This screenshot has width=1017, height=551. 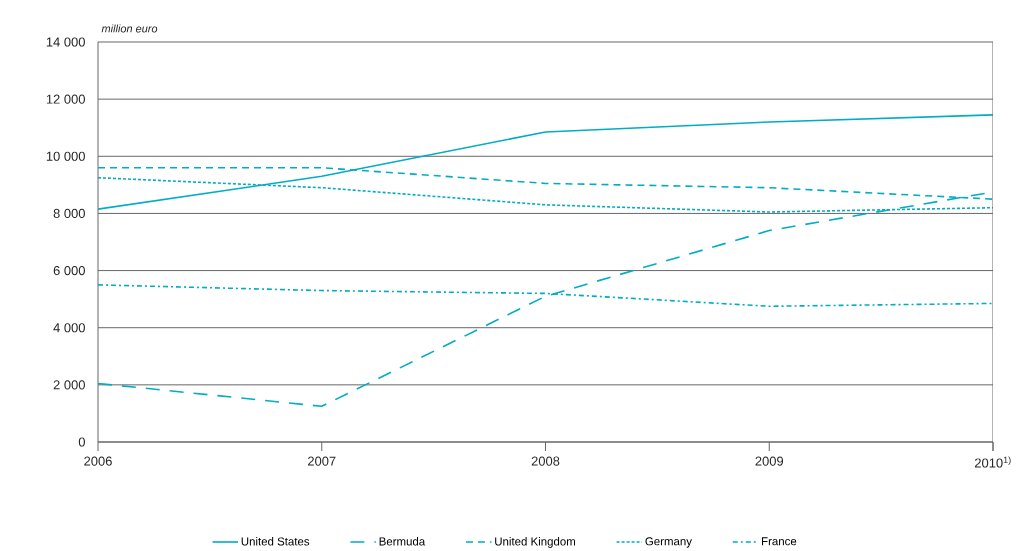 What do you see at coordinates (129, 28) in the screenshot?
I see `y-axis-title: million euro` at bounding box center [129, 28].